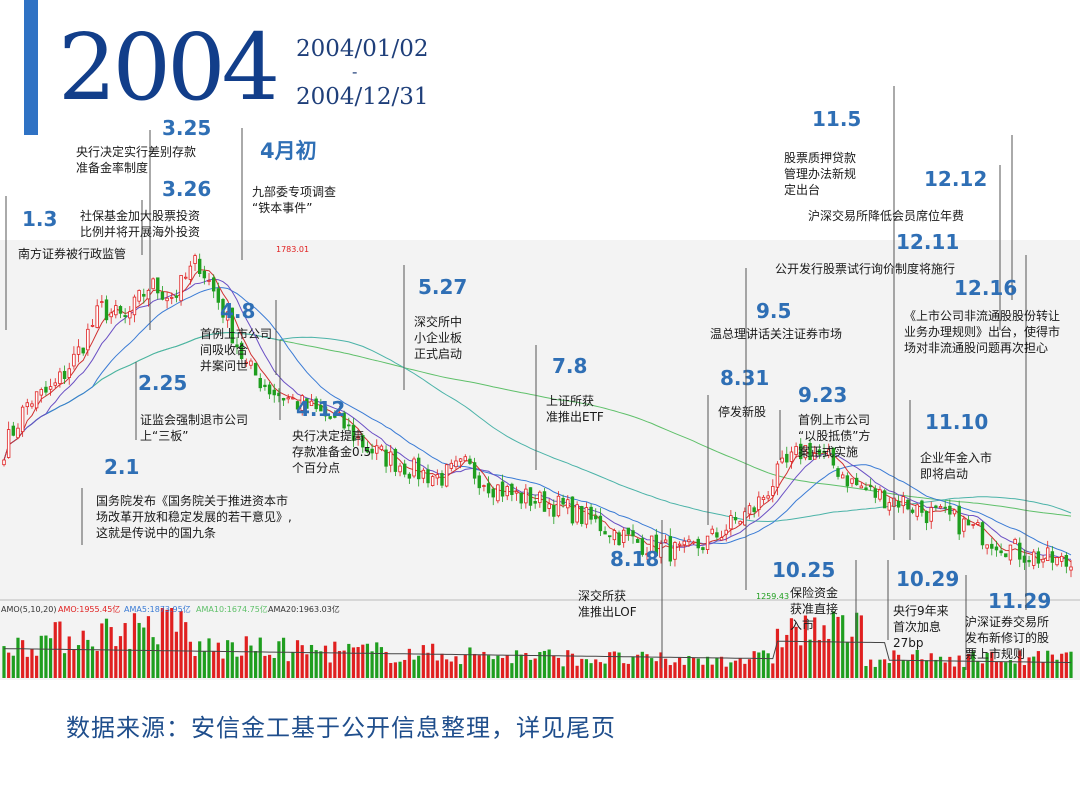 This screenshot has width=1080, height=810. I want to click on price-low-label: 1259.43, so click(772, 596).